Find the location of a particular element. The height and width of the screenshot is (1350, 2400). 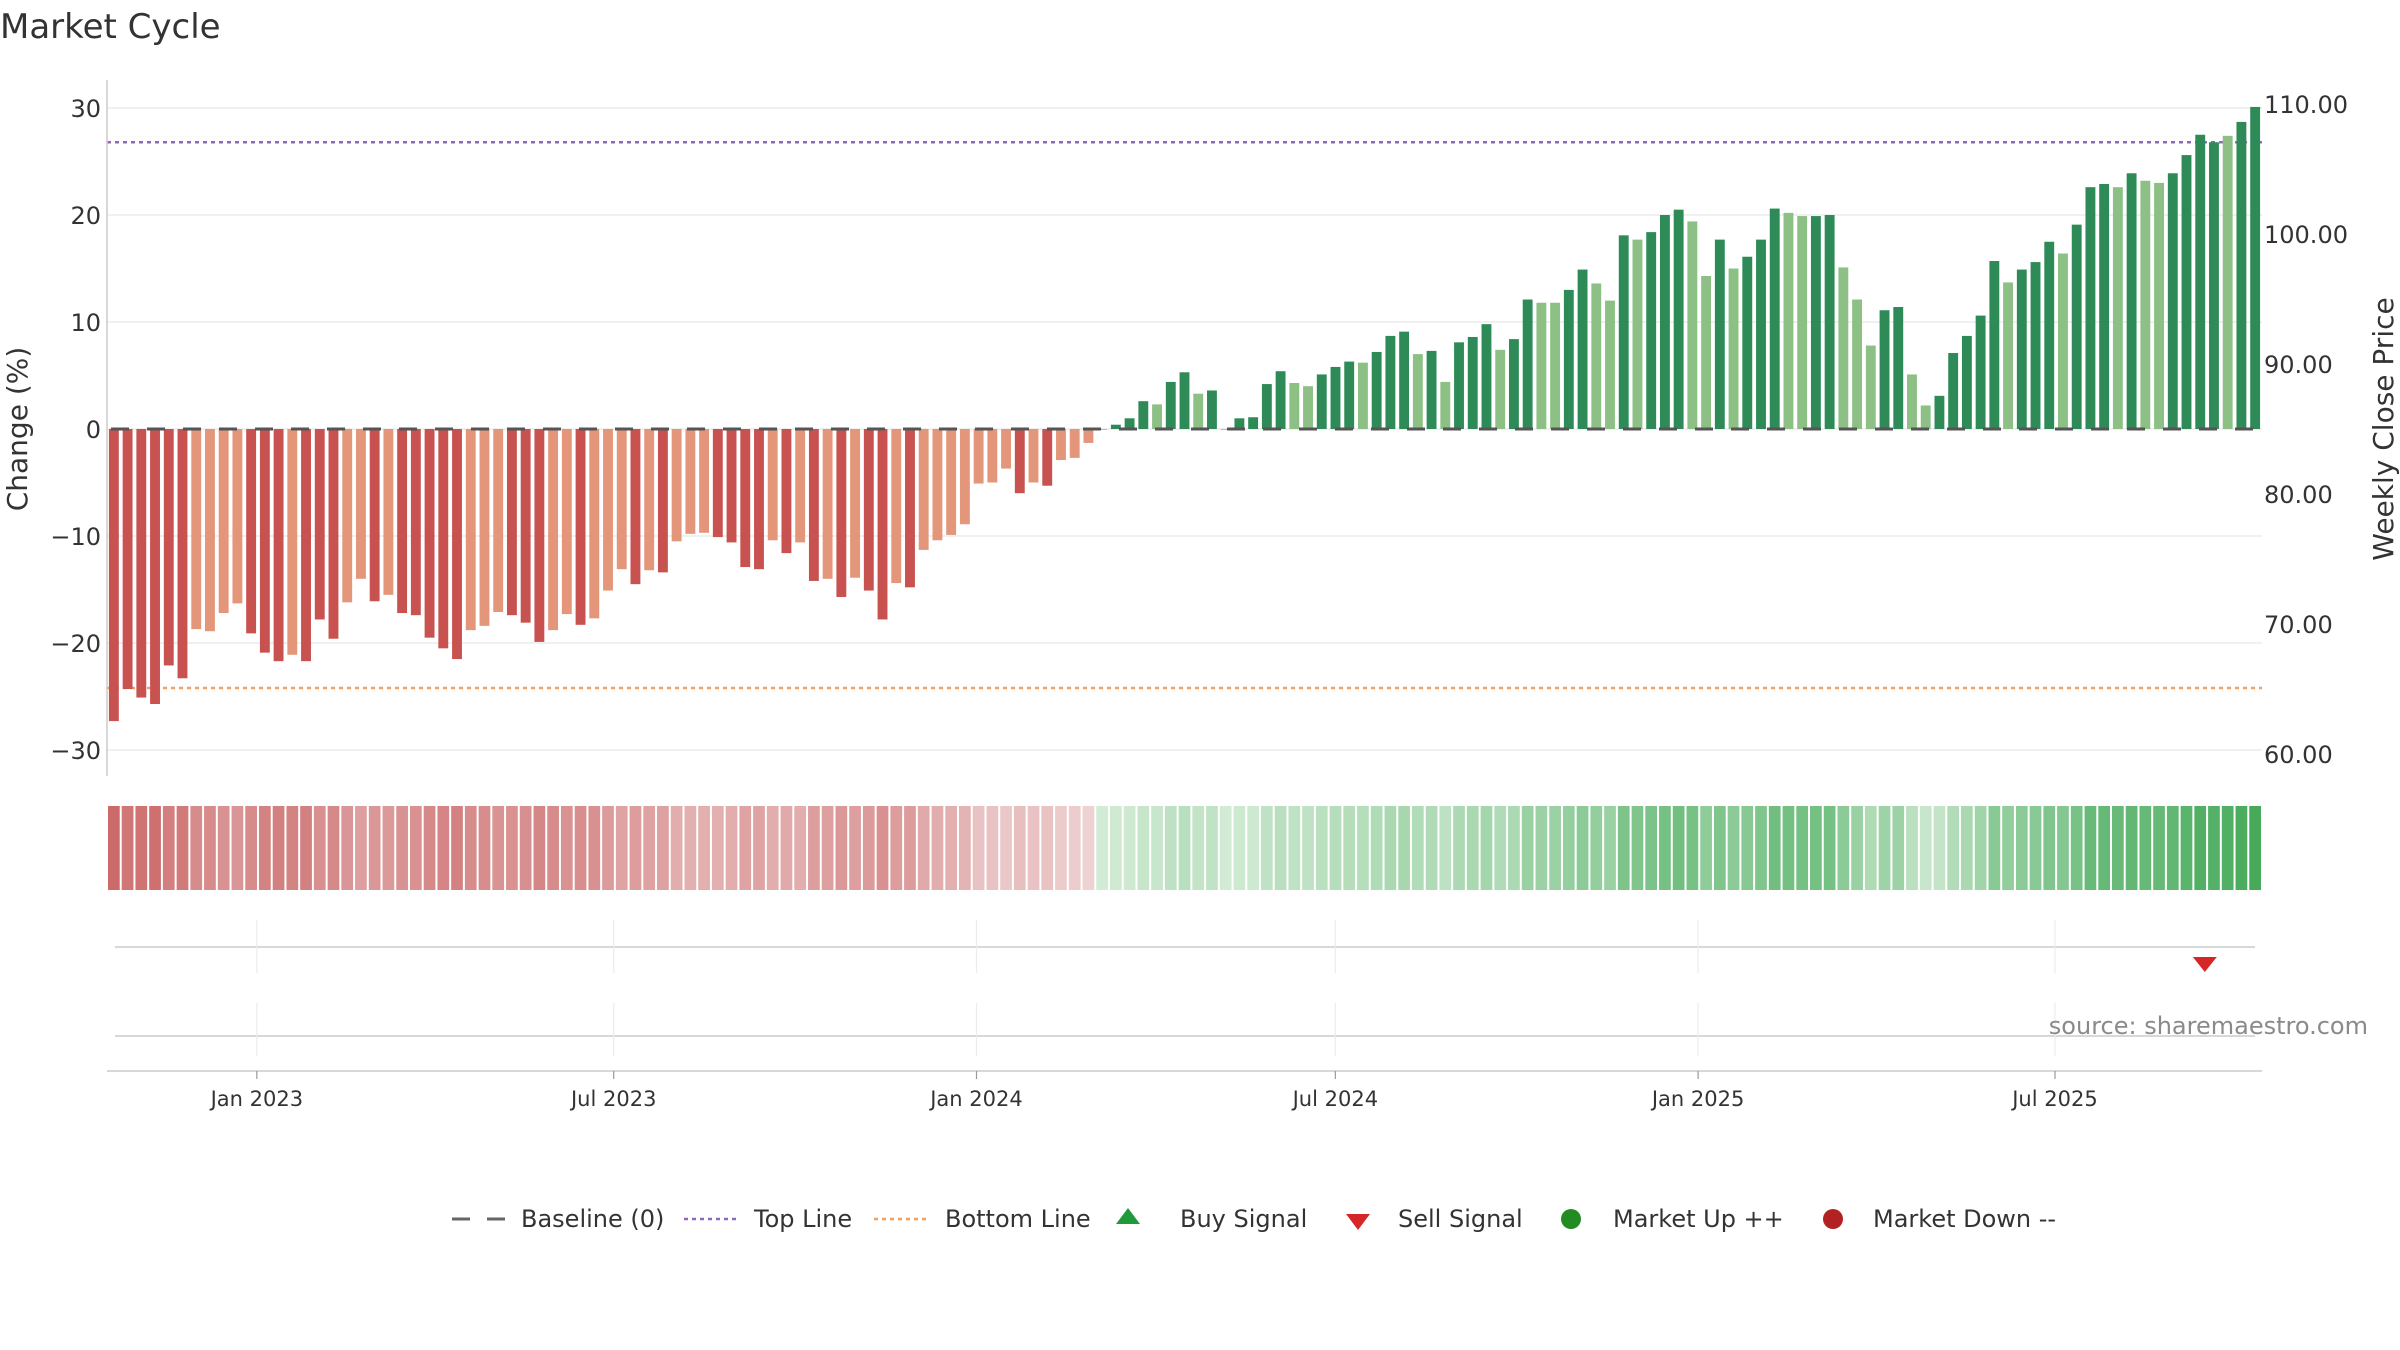

legend-item-buy-signal: Buy Signal is located at coordinates (1211, 1219).